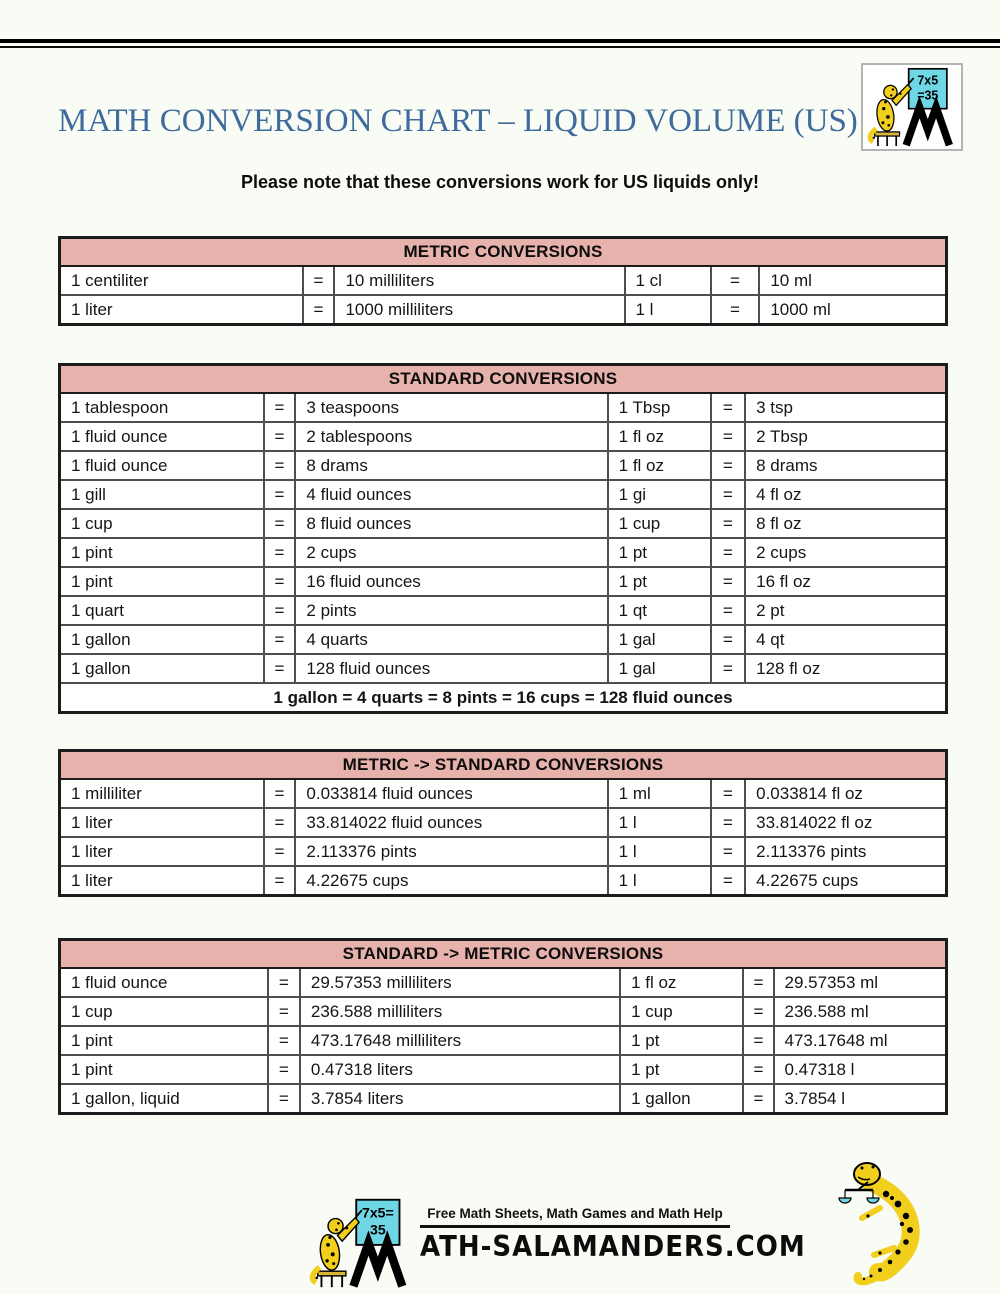  What do you see at coordinates (853, 280) in the screenshot?
I see `cell: 10 ml` at bounding box center [853, 280].